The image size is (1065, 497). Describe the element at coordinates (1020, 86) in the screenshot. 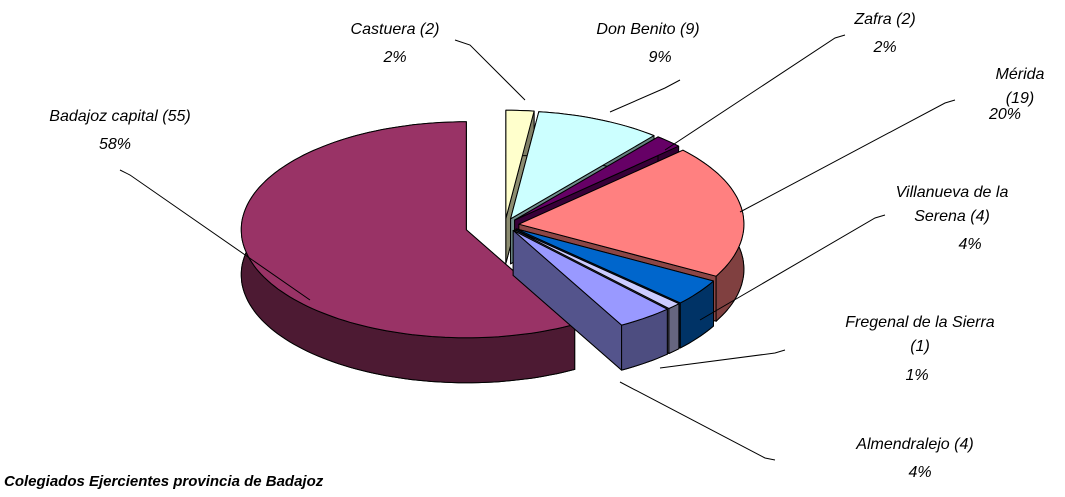

I see `slice-label: Mérida (19)` at that location.